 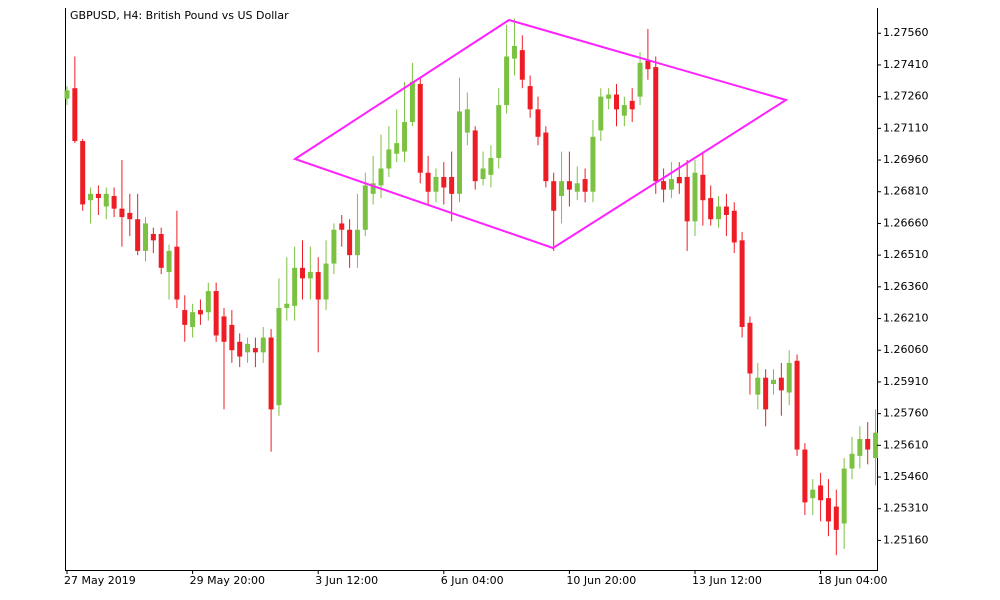 I want to click on y-tick-label: 1.25610, so click(x=906, y=444).